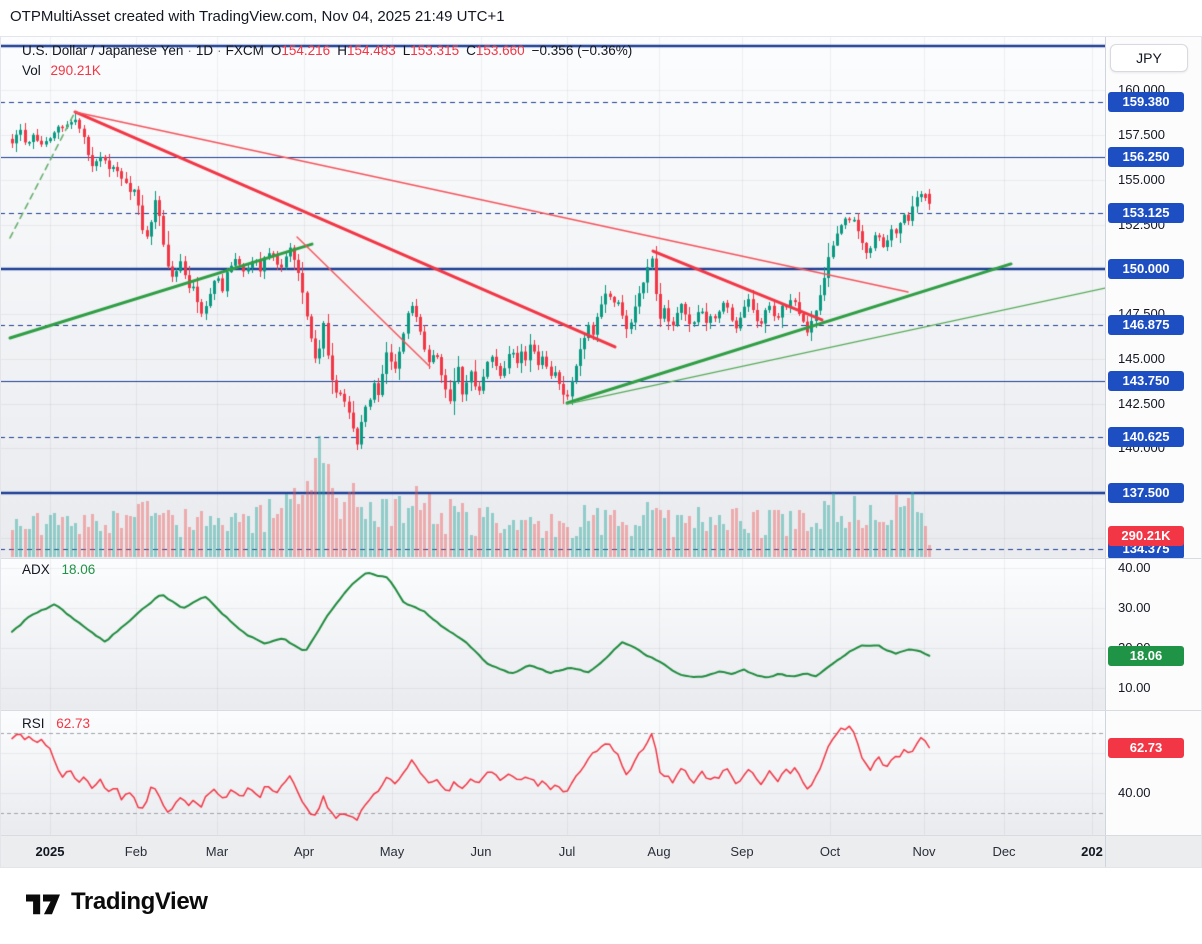 The height and width of the screenshot is (944, 1202). I want to click on volume-value: 290.21K, so click(75, 70).